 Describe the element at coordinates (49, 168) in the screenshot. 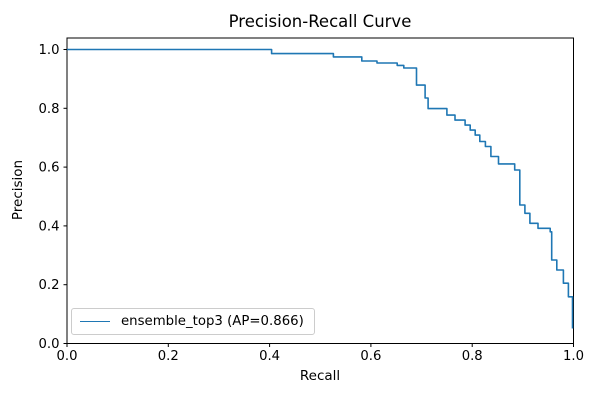

I see `y-tick-label: 0.6` at that location.